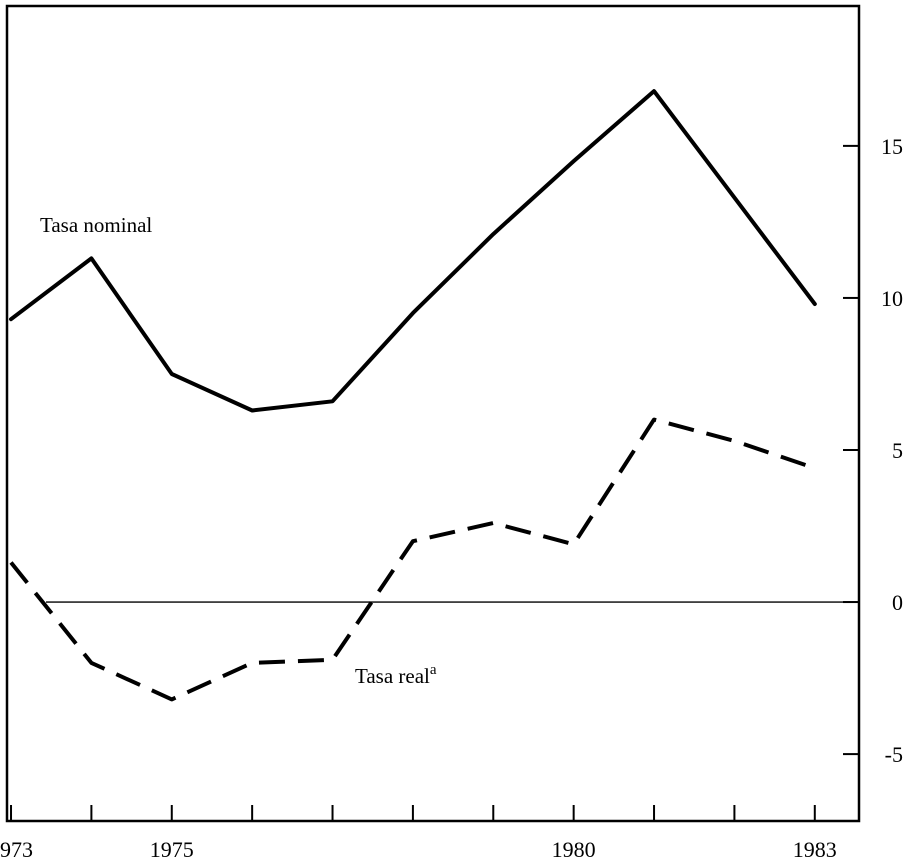  What do you see at coordinates (96, 225) in the screenshot?
I see `series-label-tasa-nominal: Tasa nominal` at bounding box center [96, 225].